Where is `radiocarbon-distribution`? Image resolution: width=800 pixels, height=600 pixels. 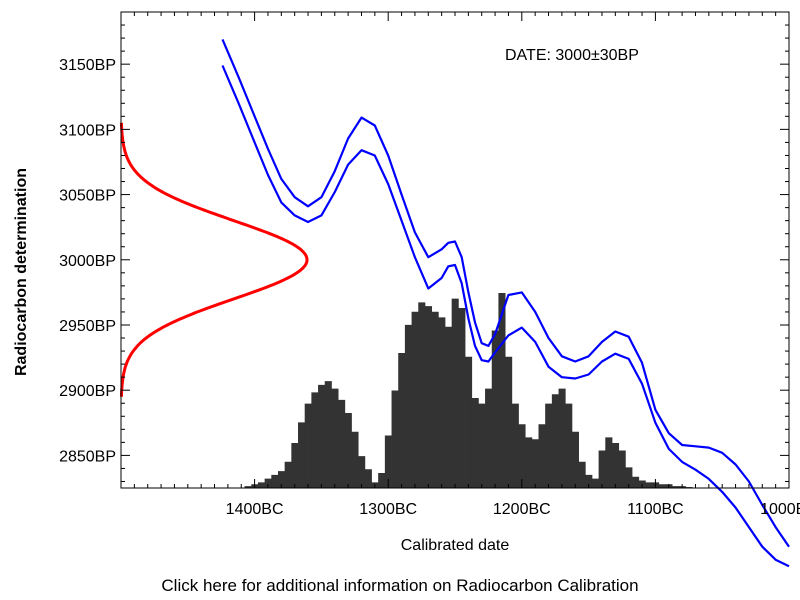 radiocarbon-distribution is located at coordinates (214, 259).